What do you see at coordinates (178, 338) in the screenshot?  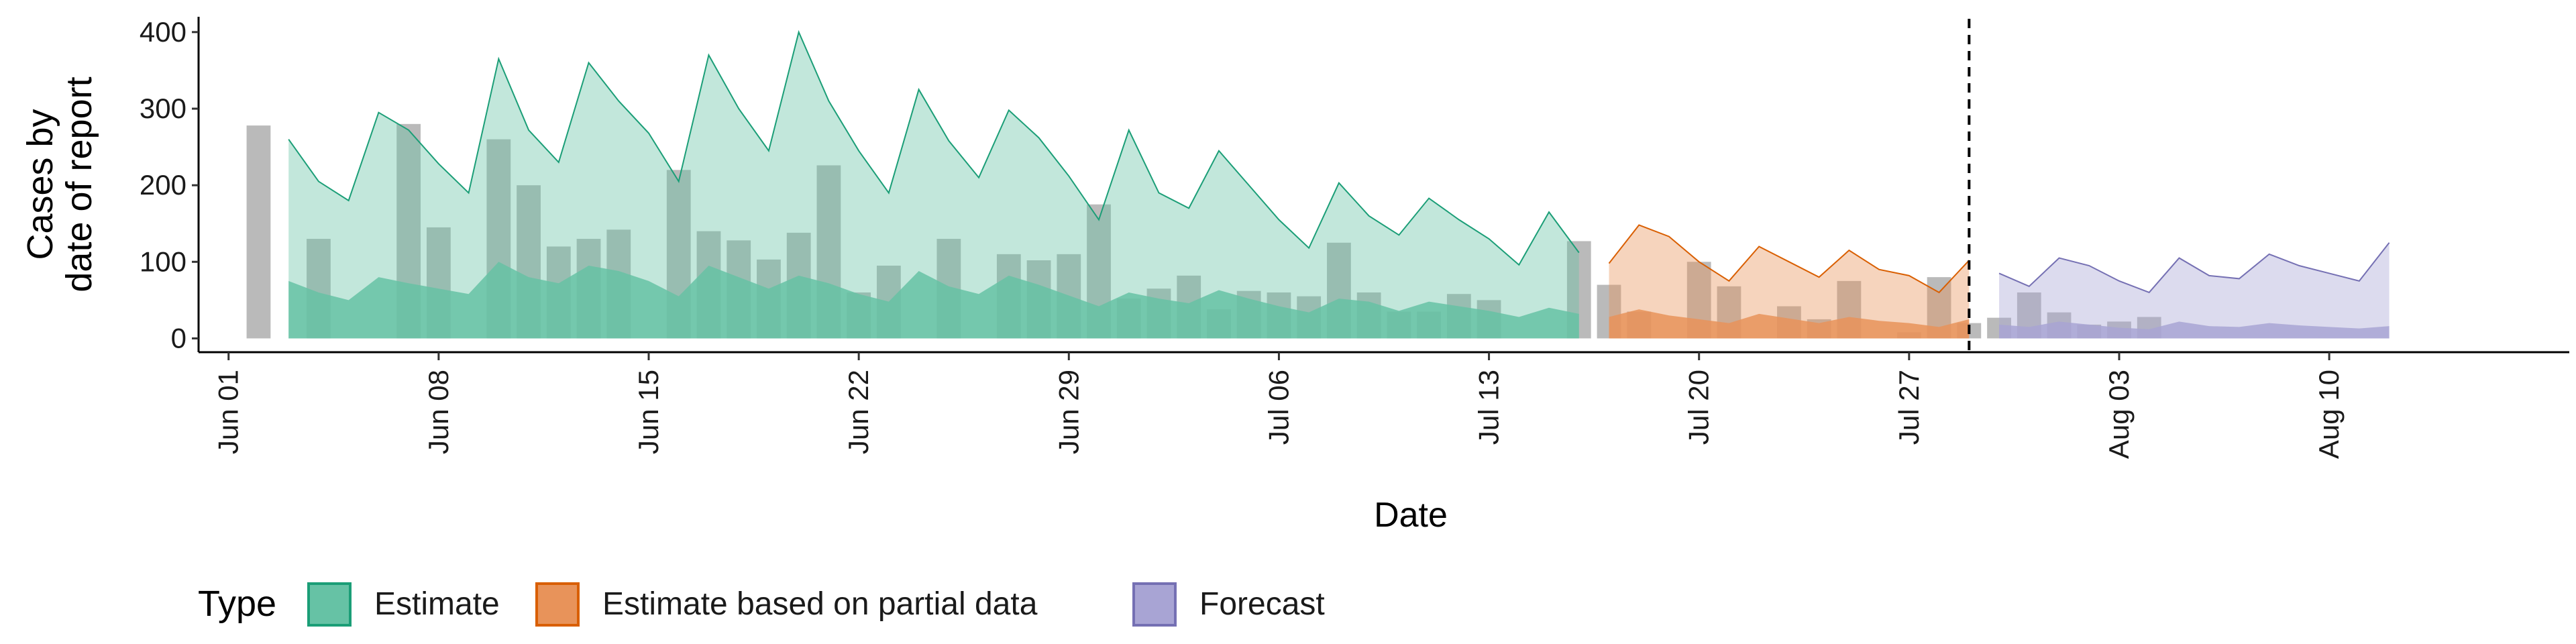 I see `y-tick-label: 0` at bounding box center [178, 338].